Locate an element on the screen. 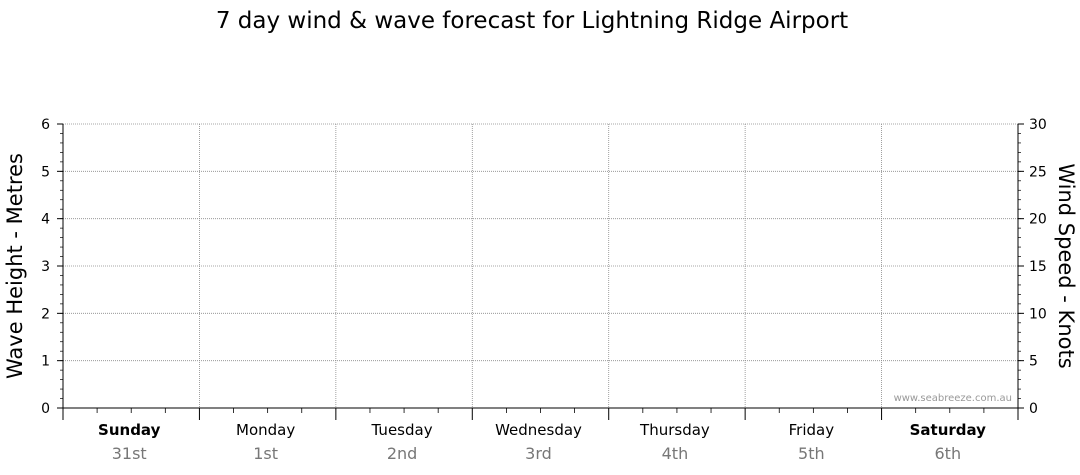  day-name-label: Wednesday is located at coordinates (538, 430).